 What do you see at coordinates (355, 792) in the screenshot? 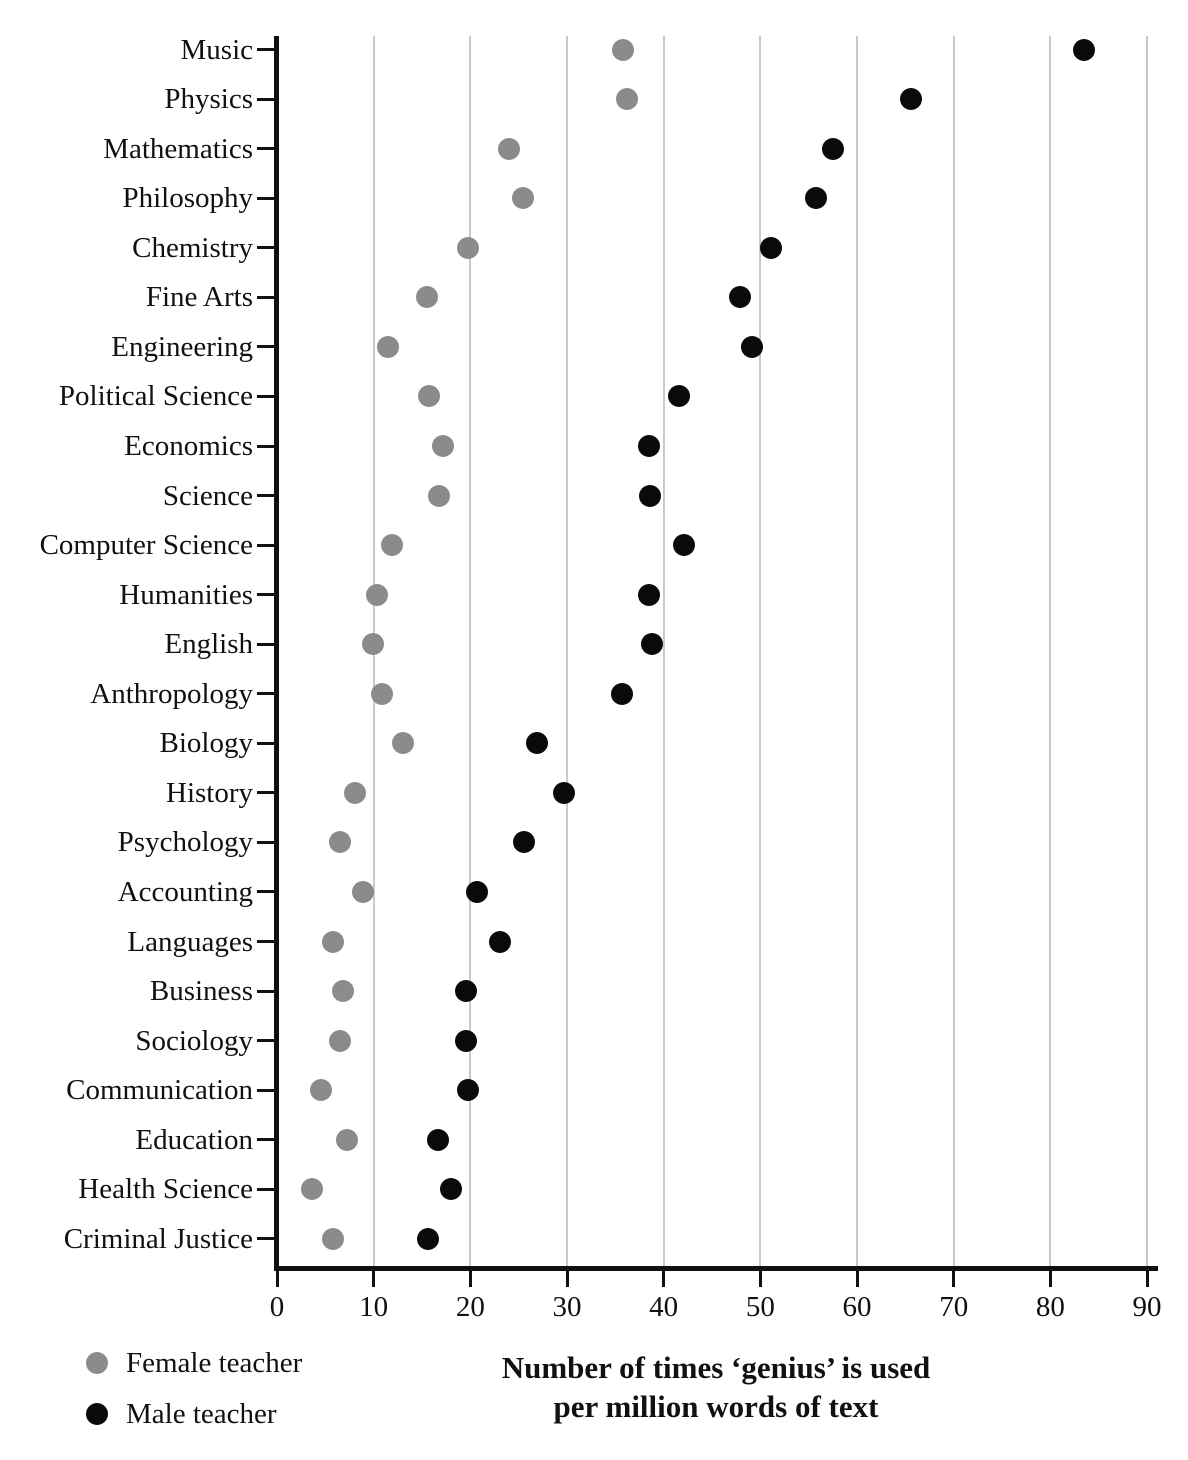
I see `female-teacher-dot-history` at bounding box center [355, 792].